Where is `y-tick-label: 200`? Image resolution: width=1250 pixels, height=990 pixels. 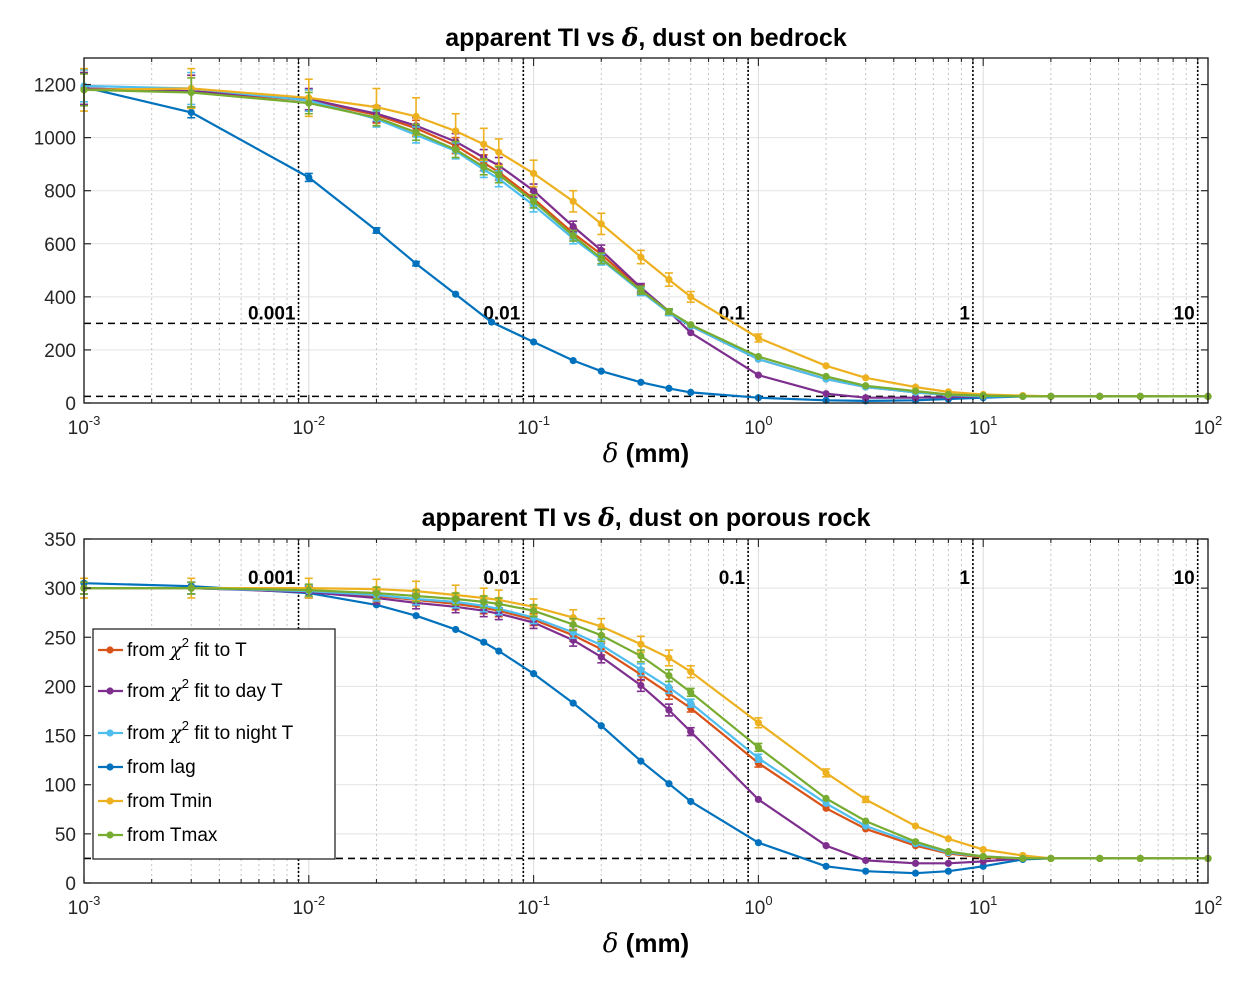
y-tick-label: 200 is located at coordinates (60, 687).